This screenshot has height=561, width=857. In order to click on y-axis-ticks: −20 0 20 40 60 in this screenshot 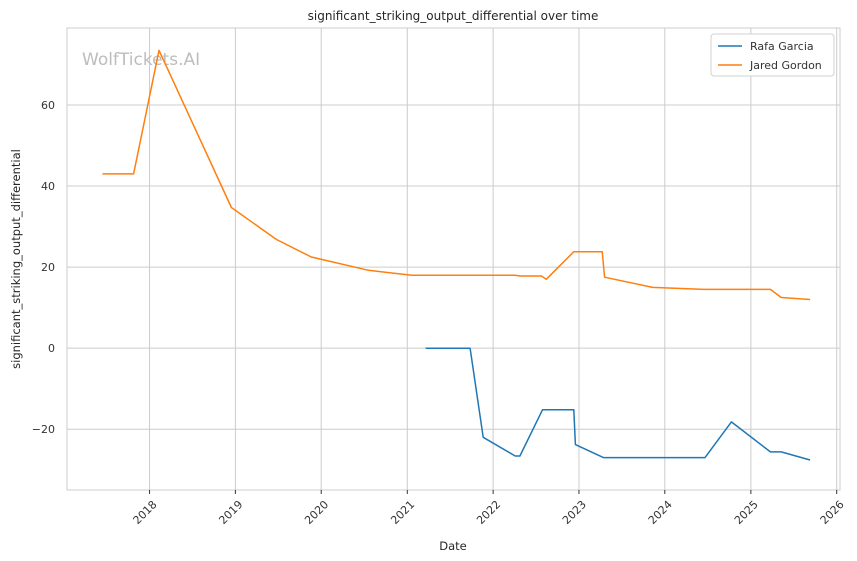, I will do `click(43, 267)`.